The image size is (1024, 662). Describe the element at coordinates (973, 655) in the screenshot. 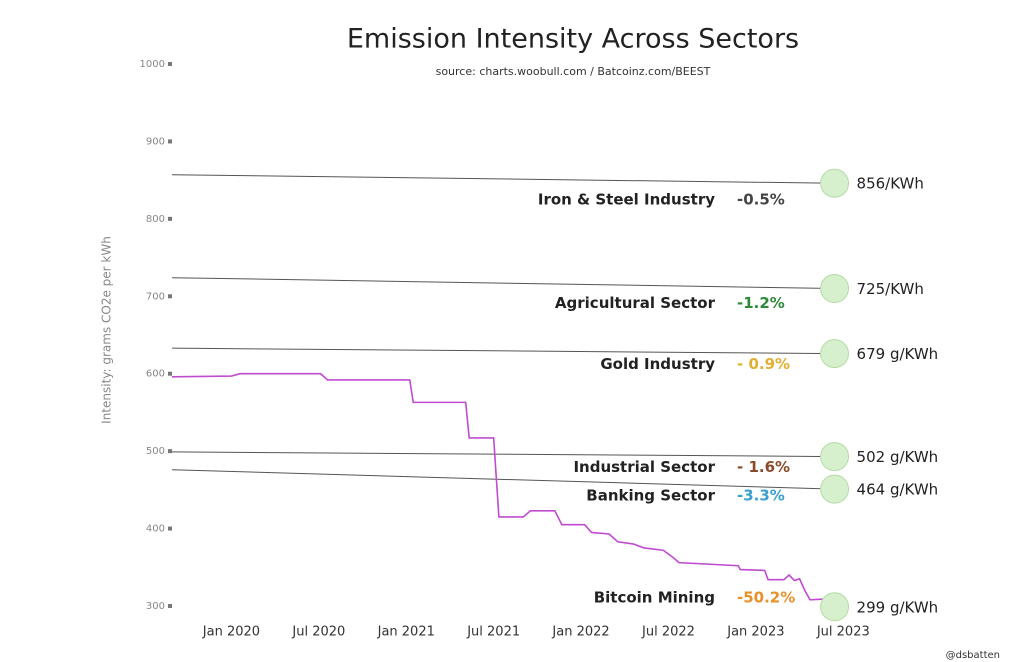

I see `credit: @dsbatten` at that location.